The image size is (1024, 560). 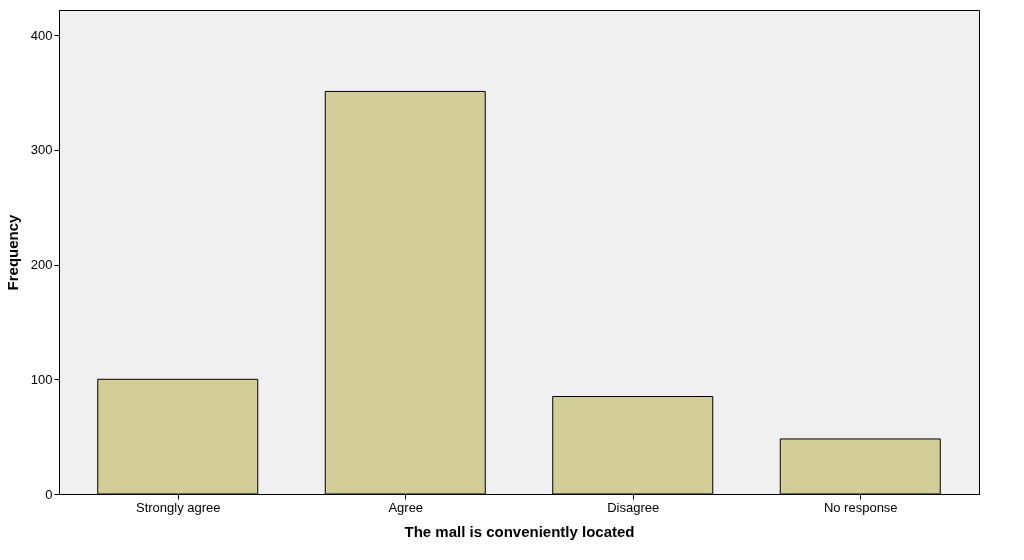 What do you see at coordinates (41, 150) in the screenshot?
I see `y-tick-label: 300` at bounding box center [41, 150].